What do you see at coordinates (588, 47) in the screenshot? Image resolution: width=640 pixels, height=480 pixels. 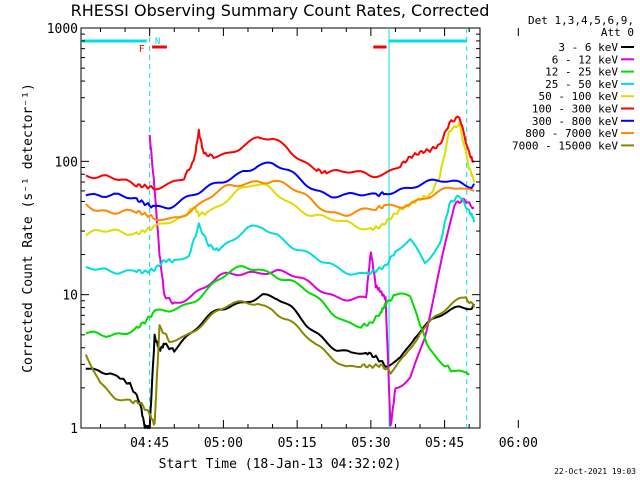 I see `legend-label-0: 3 - 6 keV` at bounding box center [588, 47].